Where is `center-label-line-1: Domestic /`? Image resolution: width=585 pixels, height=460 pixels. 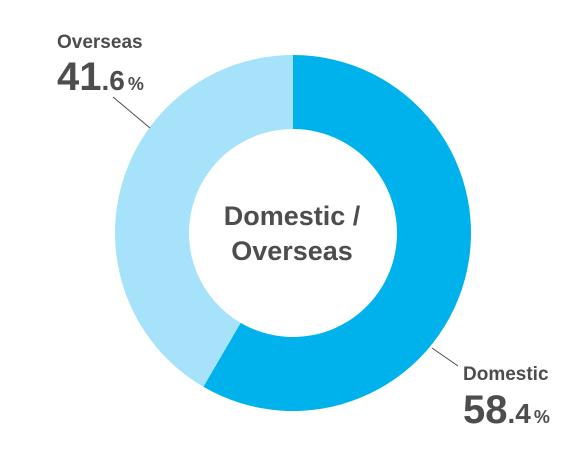
center-label-line-1: Domestic / is located at coordinates (292, 216).